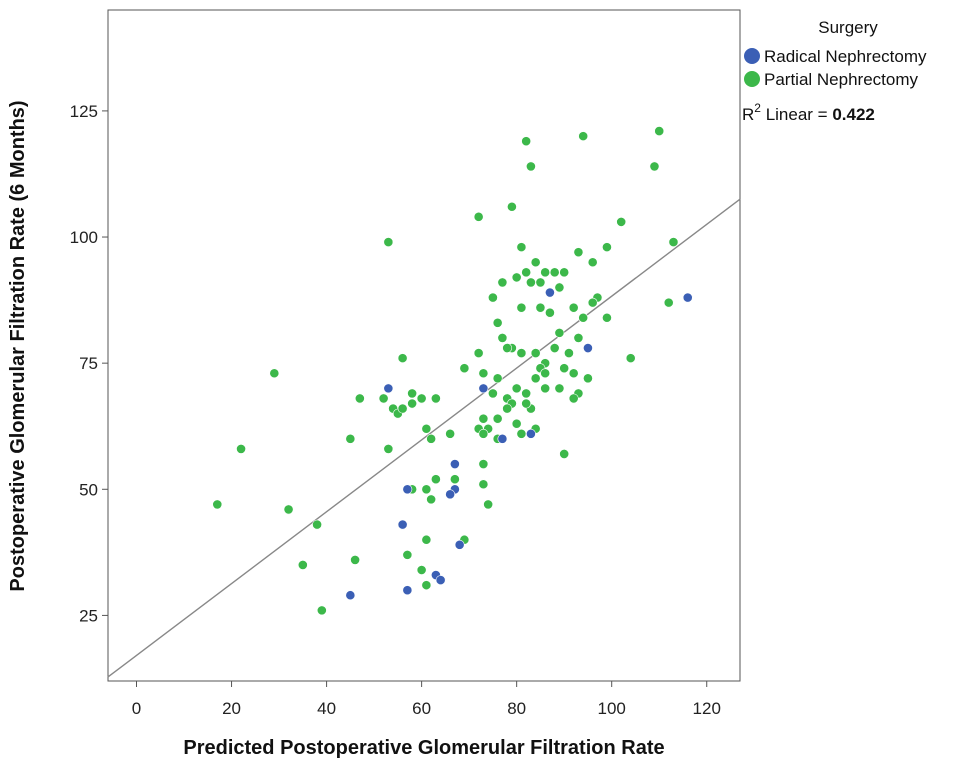 The image size is (972, 764). Describe the element at coordinates (808, 112) in the screenshot. I see `r-squared-label: R2 Linear = 0.422` at that location.